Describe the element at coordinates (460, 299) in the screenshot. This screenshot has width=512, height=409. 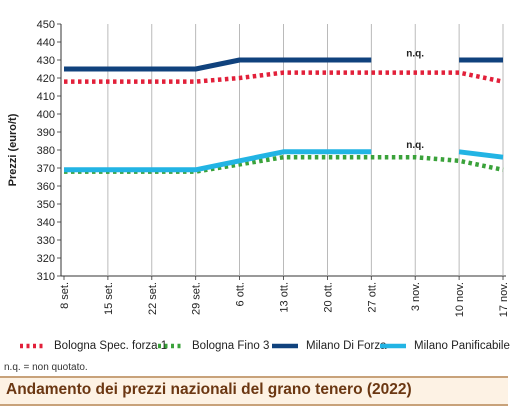
I see `x-tick-label: 10 nov.` at that location.